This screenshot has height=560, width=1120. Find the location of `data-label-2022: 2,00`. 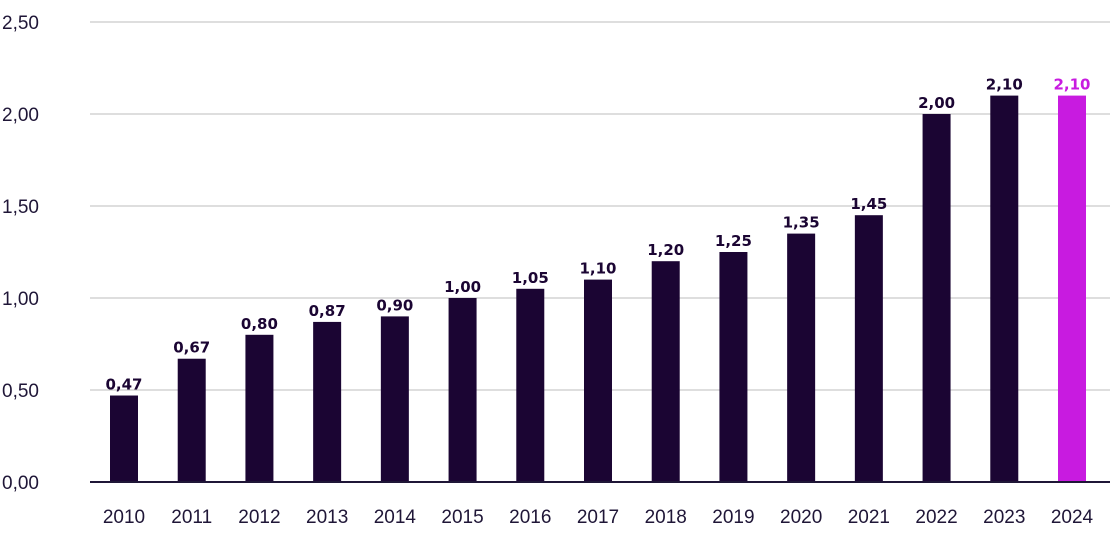

data-label-2022: 2,00 is located at coordinates (936, 103).